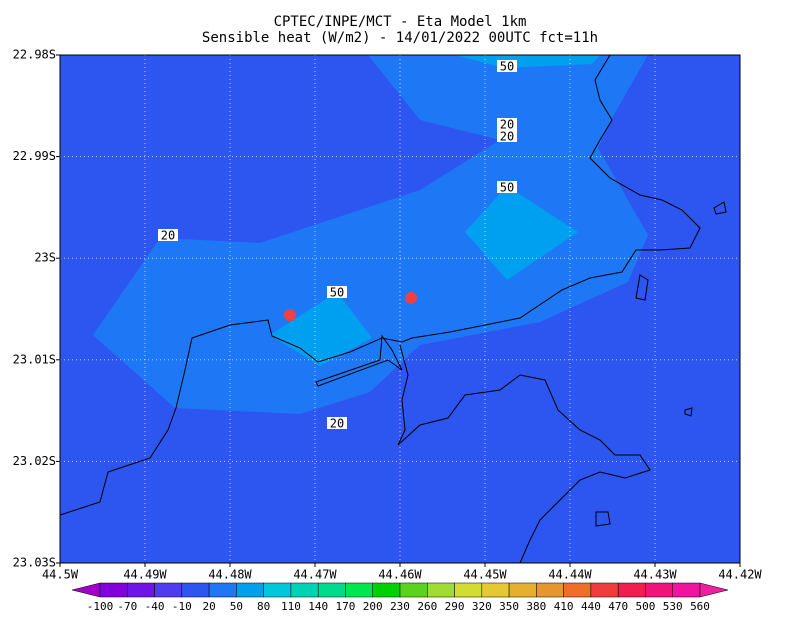  Describe the element at coordinates (318, 606) in the screenshot. I see `colorbar-label: 140` at that location.